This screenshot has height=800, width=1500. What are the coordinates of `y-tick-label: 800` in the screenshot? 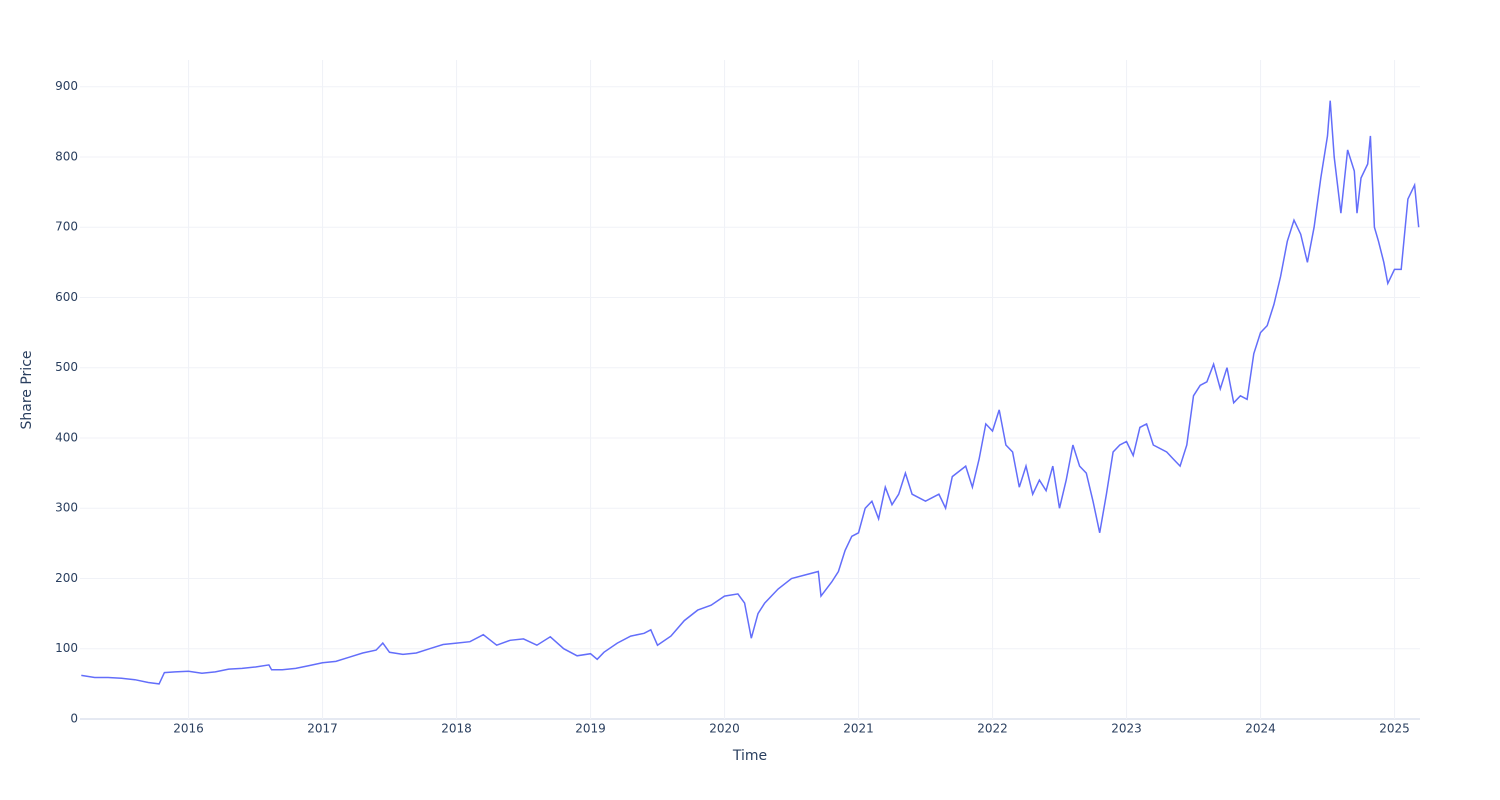 It's located at (66, 156).